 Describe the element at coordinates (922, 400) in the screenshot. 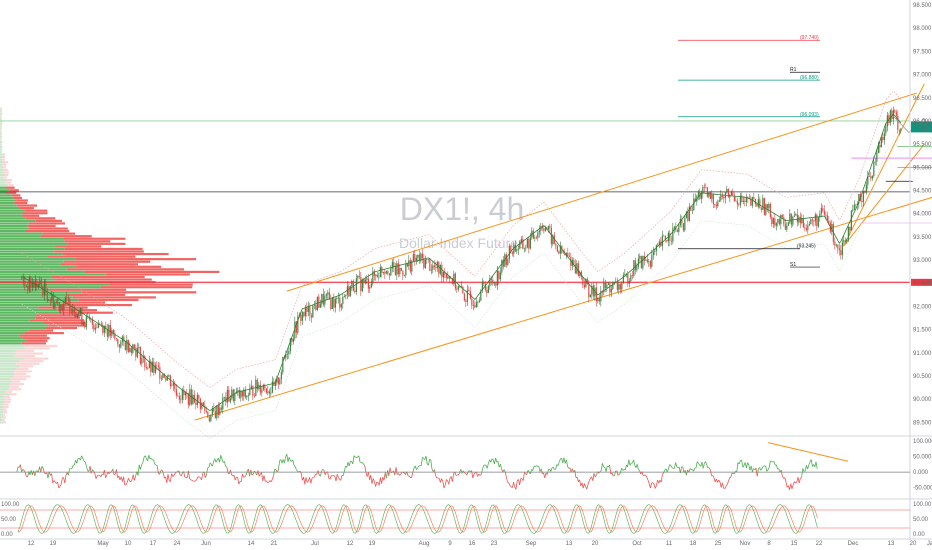

I see `price-tick-label: 90.000` at that location.